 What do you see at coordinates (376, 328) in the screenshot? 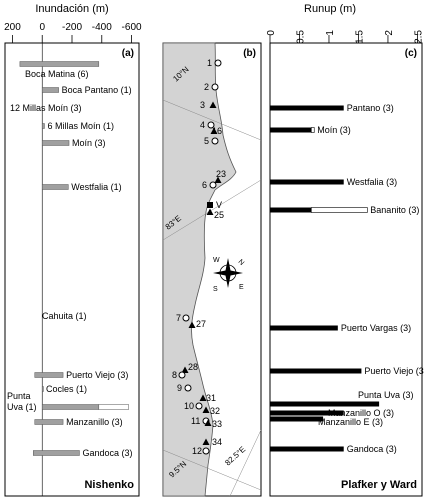
I see `panel-c-site-label: Puerto Vargas (3)` at bounding box center [376, 328].